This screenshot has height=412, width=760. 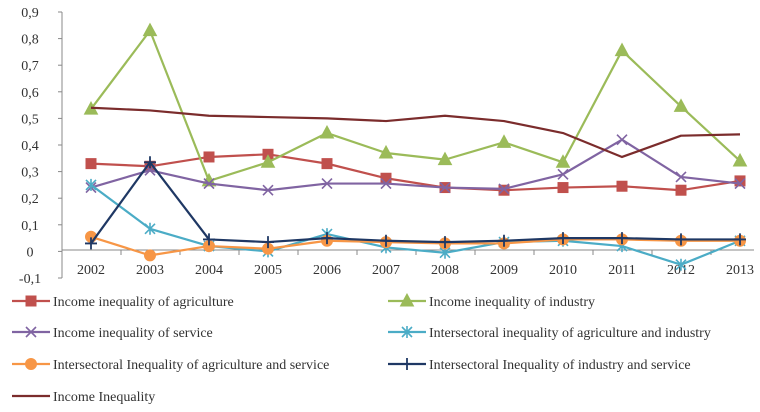 What do you see at coordinates (30, 119) in the screenshot?
I see `y-tick-label: 0,5` at bounding box center [30, 119].